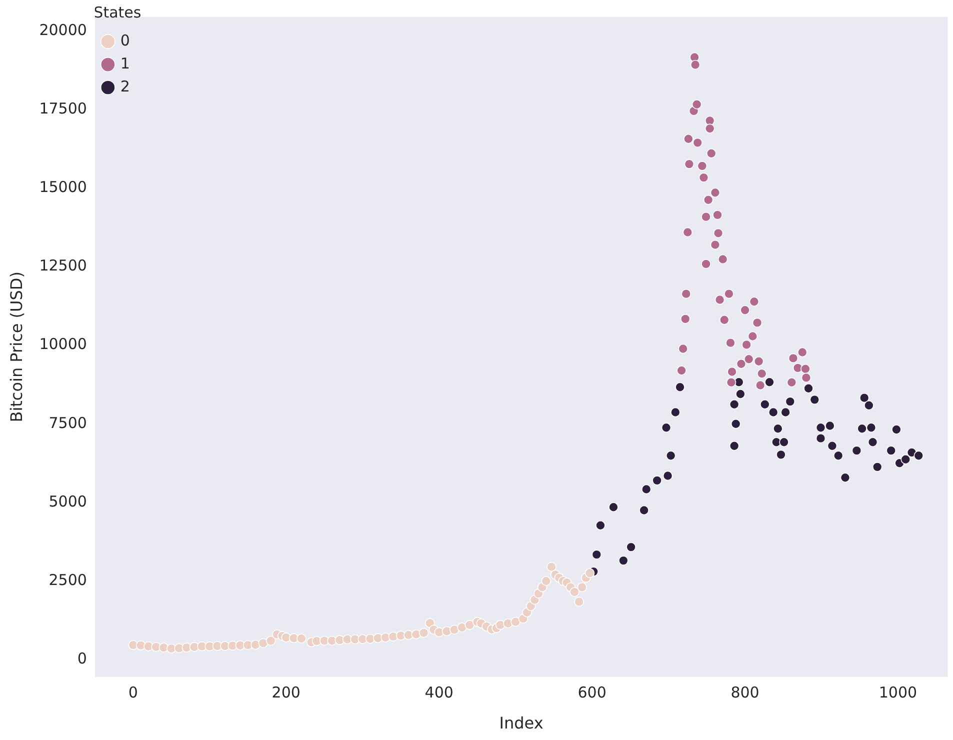 The image size is (953, 740). What do you see at coordinates (118, 12) in the screenshot?
I see `legend-title: States` at bounding box center [118, 12].